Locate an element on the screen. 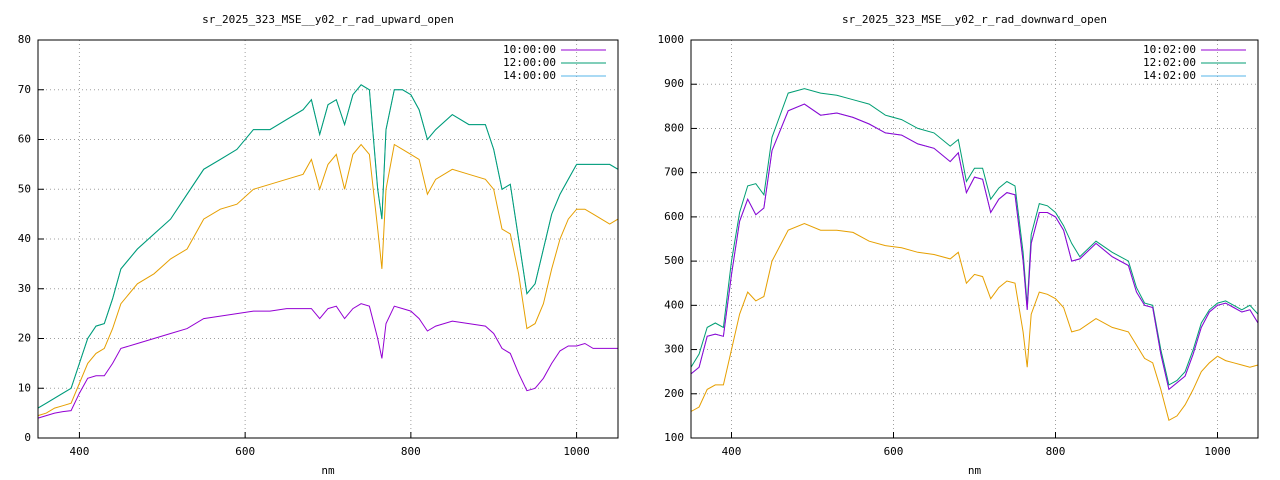 The width and height of the screenshot is (1280, 480). y-tick-label: 800 is located at coordinates (674, 127).